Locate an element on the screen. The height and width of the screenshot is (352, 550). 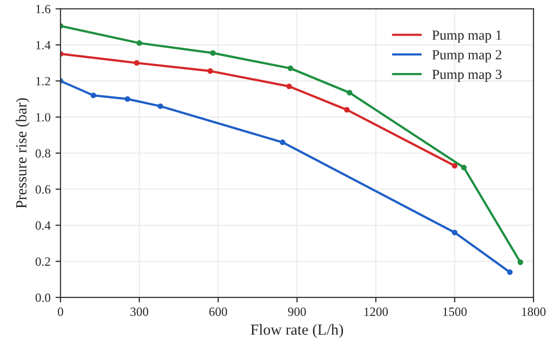
x-tick-label: 300 is located at coordinates (139, 312).